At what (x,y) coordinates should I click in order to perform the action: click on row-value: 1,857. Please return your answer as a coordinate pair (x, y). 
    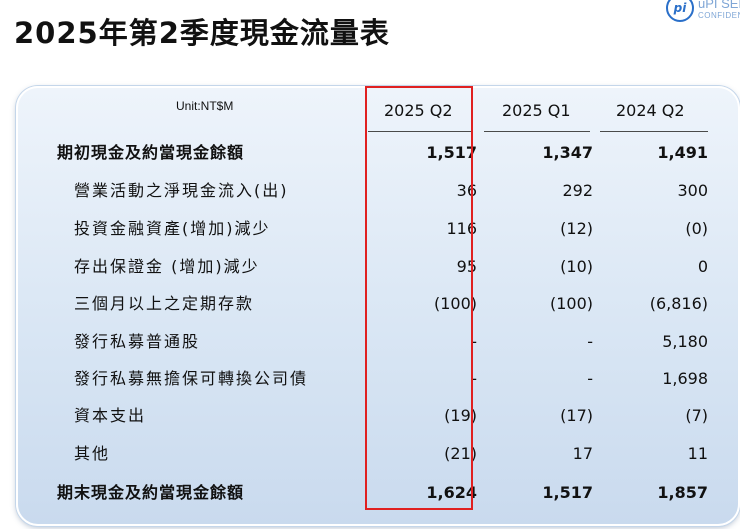
    Looking at the image, I should click on (682, 492).